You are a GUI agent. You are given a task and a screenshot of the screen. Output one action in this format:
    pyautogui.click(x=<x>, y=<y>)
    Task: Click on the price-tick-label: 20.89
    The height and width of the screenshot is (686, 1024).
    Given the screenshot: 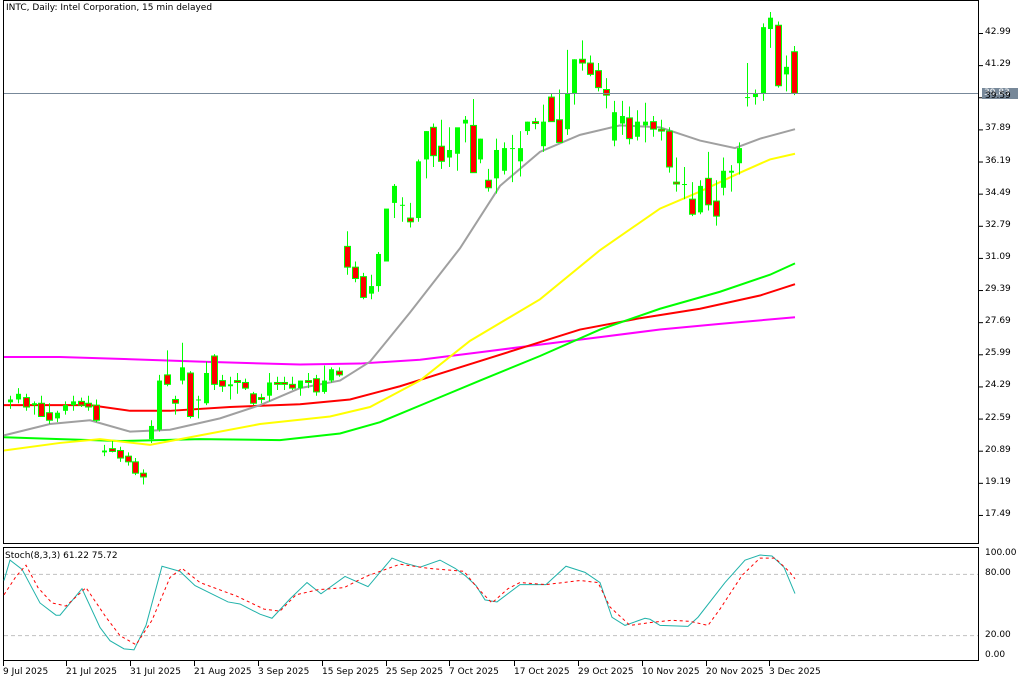 What is the action you would take?
    pyautogui.click(x=998, y=449)
    